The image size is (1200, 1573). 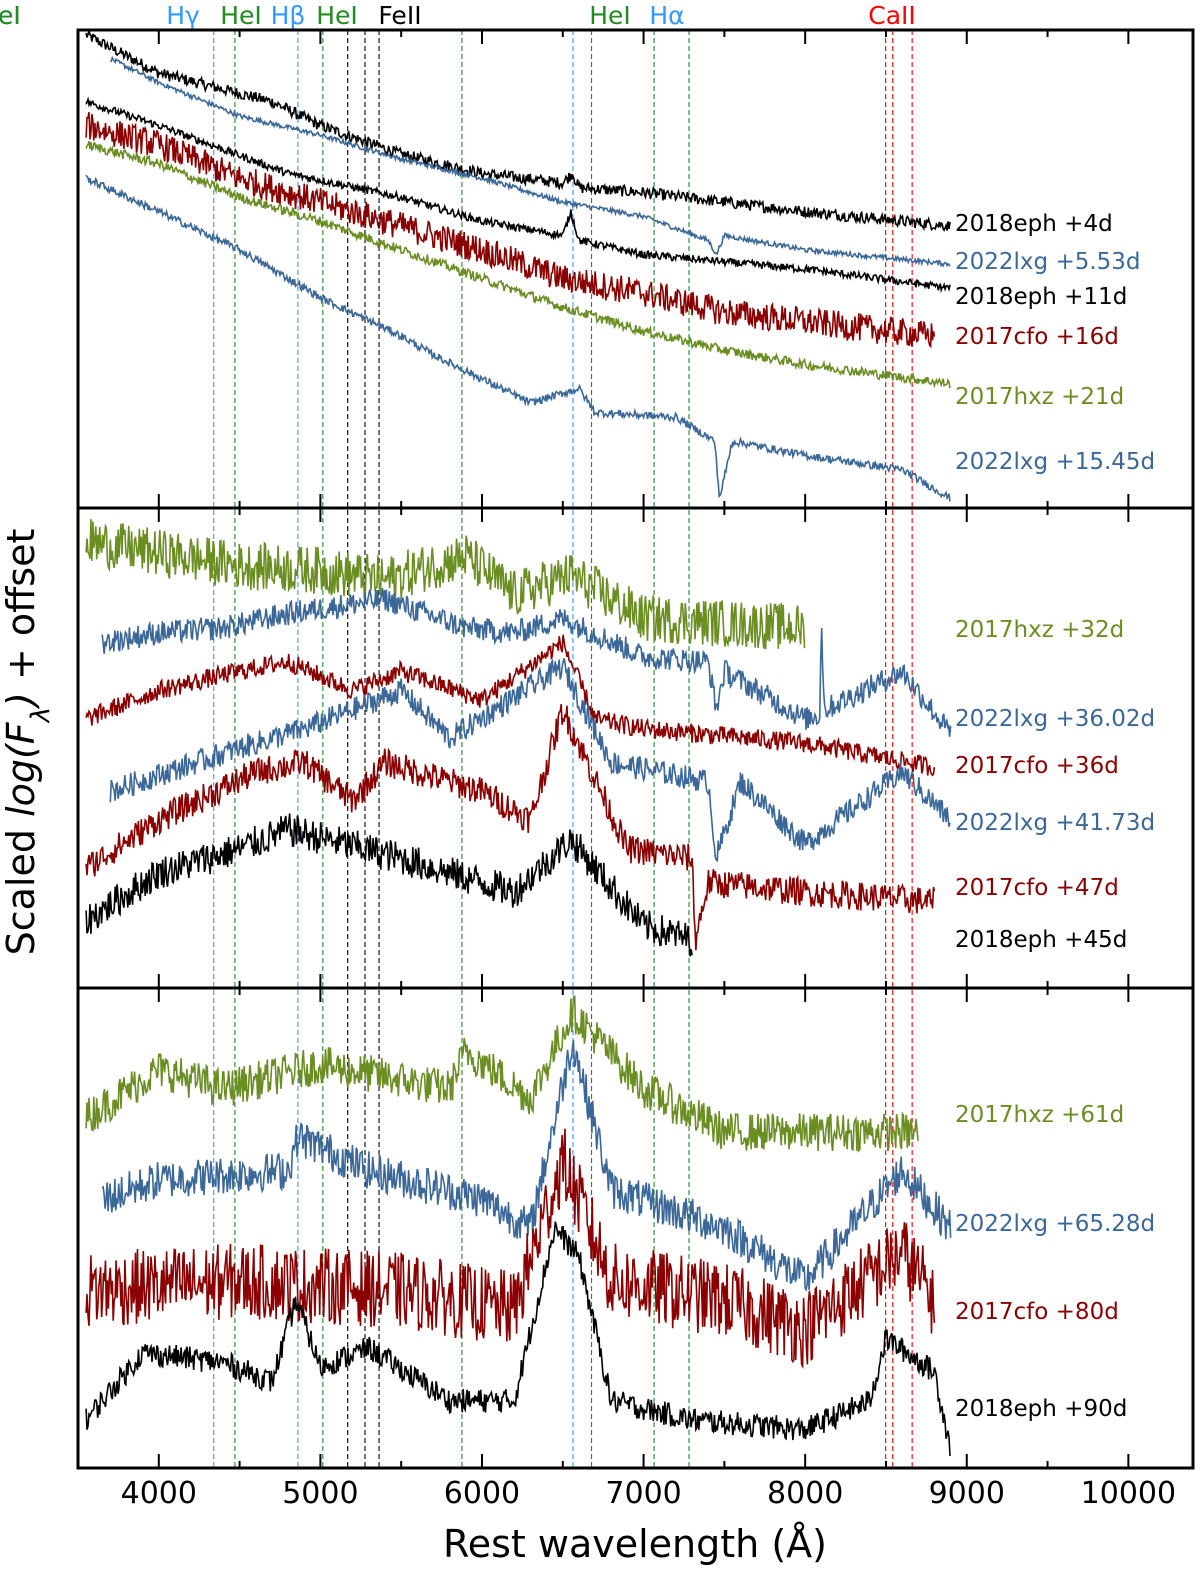 I want to click on spectrum-label: 2017cfo +16d, so click(x=1037, y=337).